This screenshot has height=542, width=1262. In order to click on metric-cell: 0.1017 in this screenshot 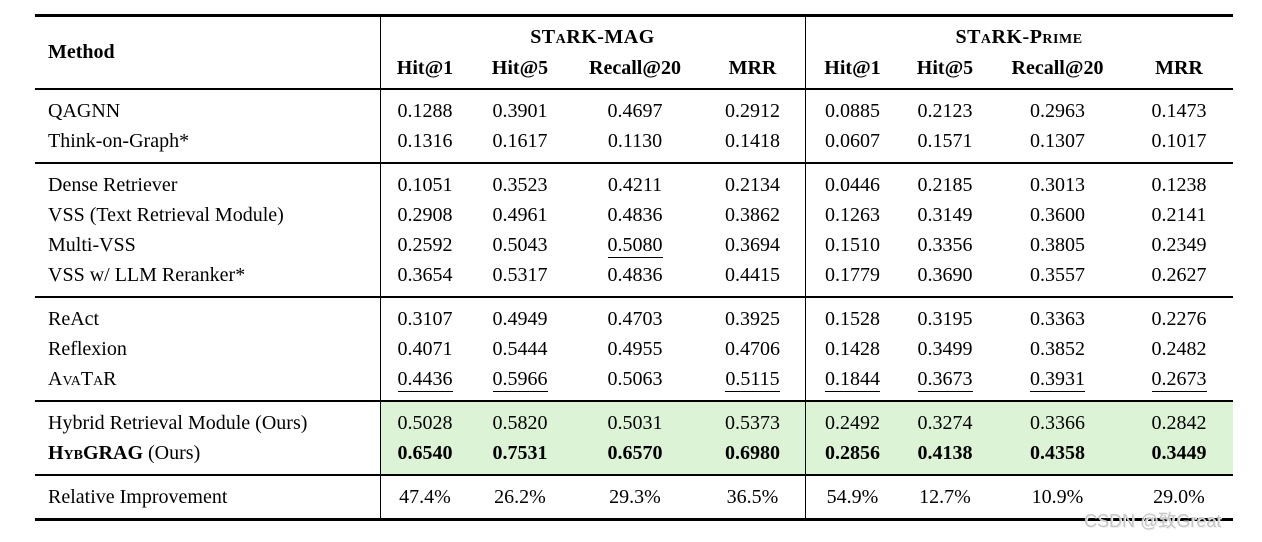, I will do `click(1179, 141)`.